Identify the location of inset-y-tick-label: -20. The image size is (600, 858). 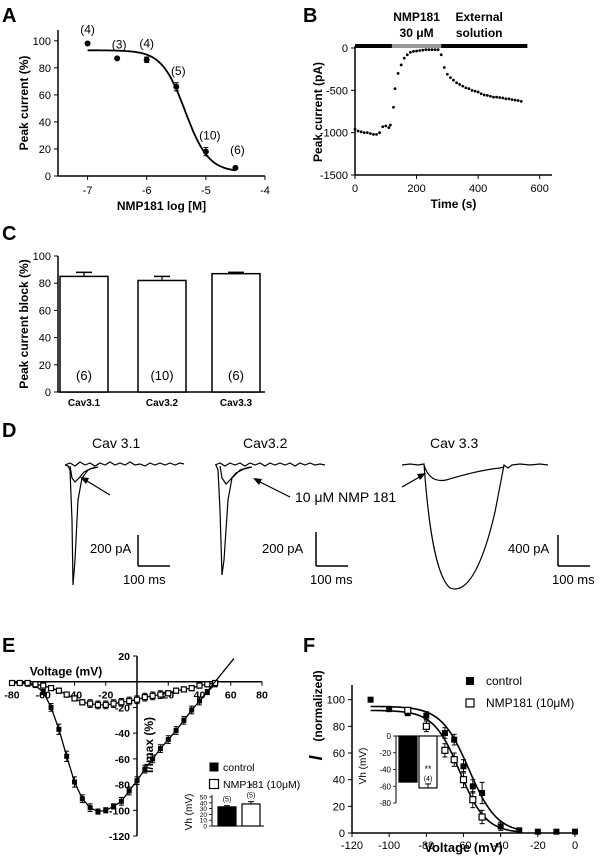
(385, 753).